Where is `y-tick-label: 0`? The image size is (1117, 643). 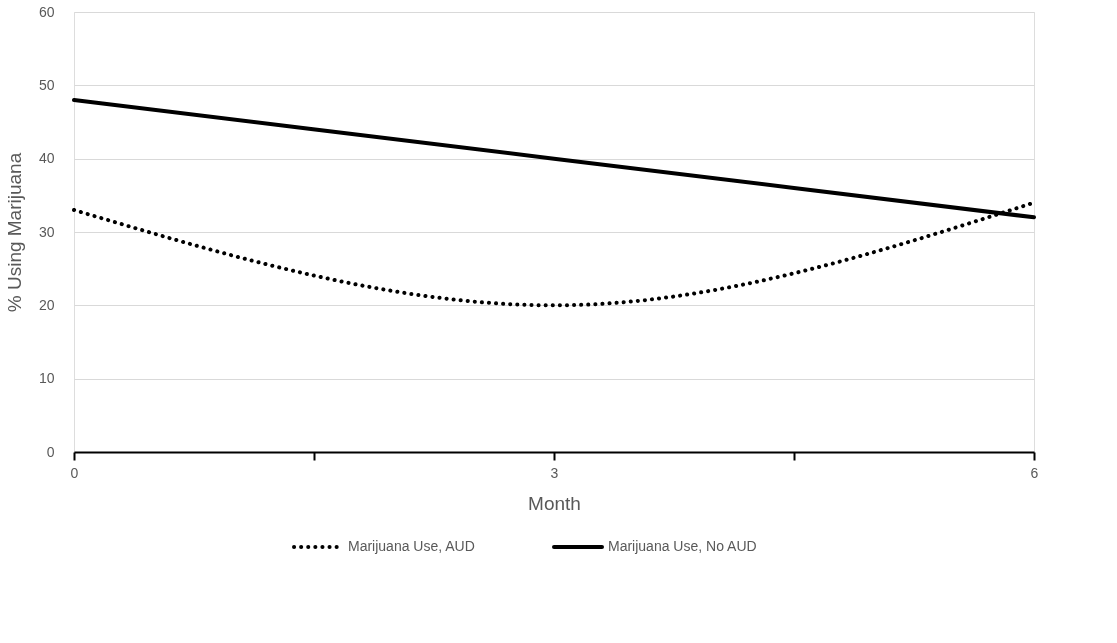
y-tick-label: 0 is located at coordinates (50, 451).